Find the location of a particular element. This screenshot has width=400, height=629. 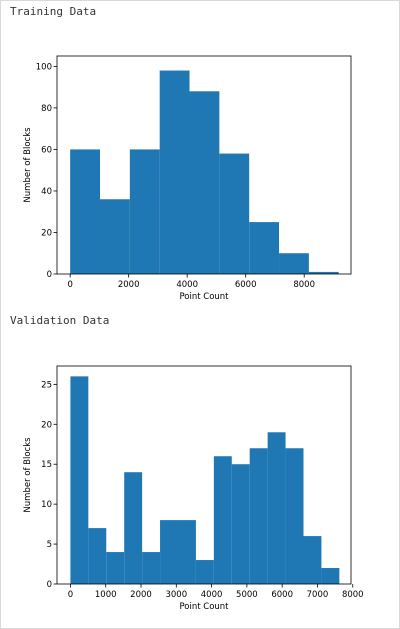

x-tick-label: 7000 is located at coordinates (318, 595).